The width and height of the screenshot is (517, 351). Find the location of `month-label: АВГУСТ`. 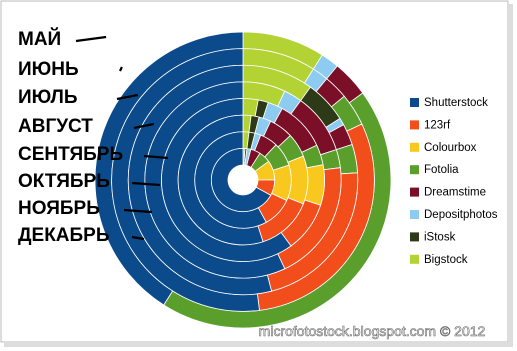

month-label: АВГУСТ is located at coordinates (55, 126).